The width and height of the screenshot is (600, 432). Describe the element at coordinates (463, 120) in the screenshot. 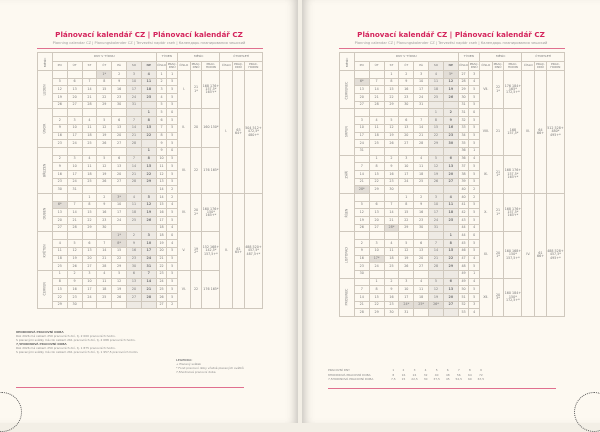

I see `week-number: 32` at that location.